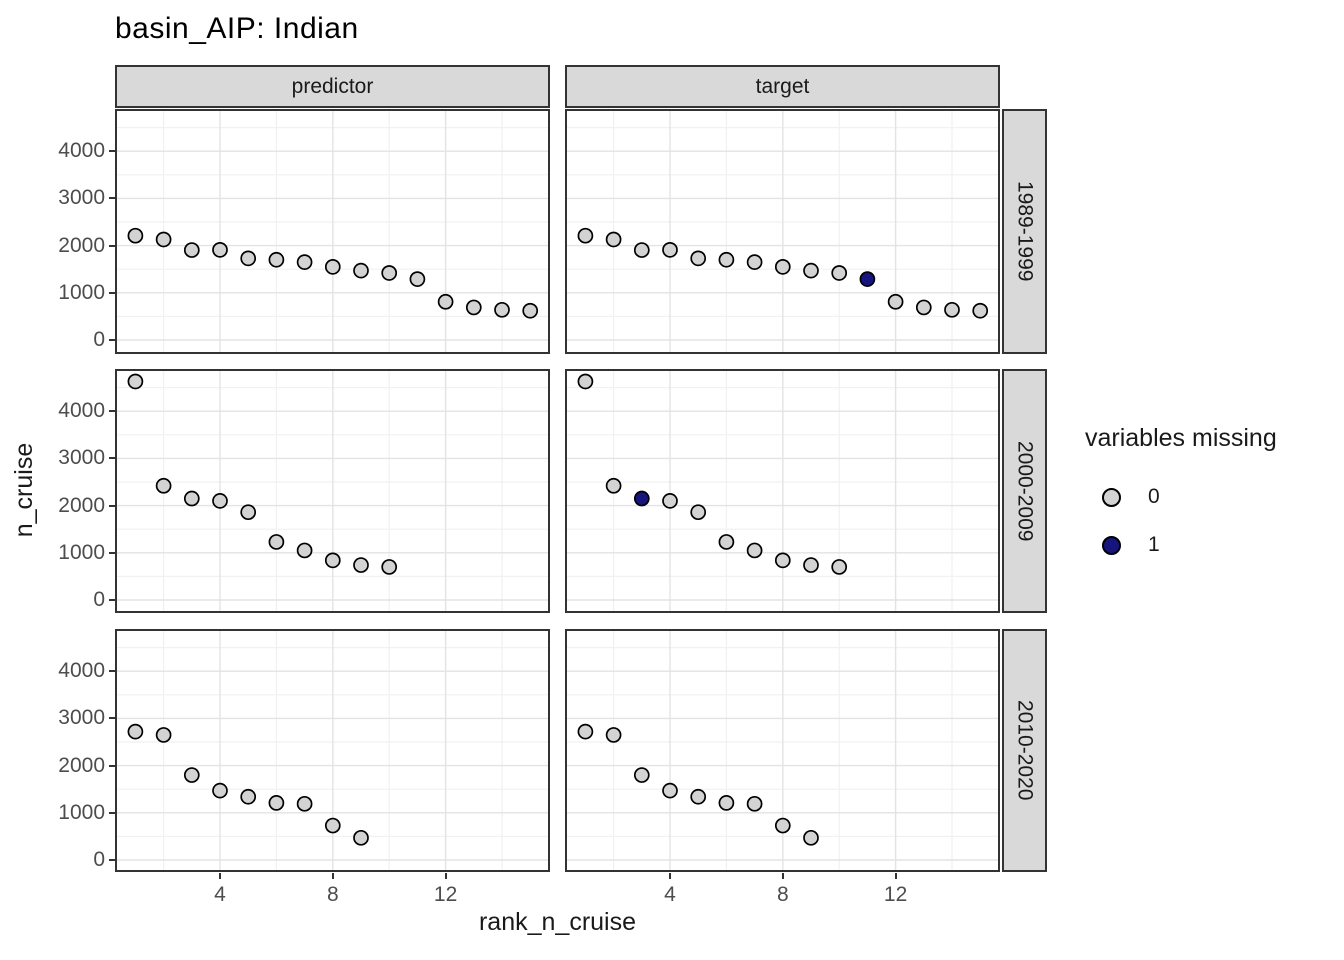 The image size is (1344, 960). Describe the element at coordinates (81, 765) in the screenshot. I see `y-axis-tick-label: 2000` at that location.